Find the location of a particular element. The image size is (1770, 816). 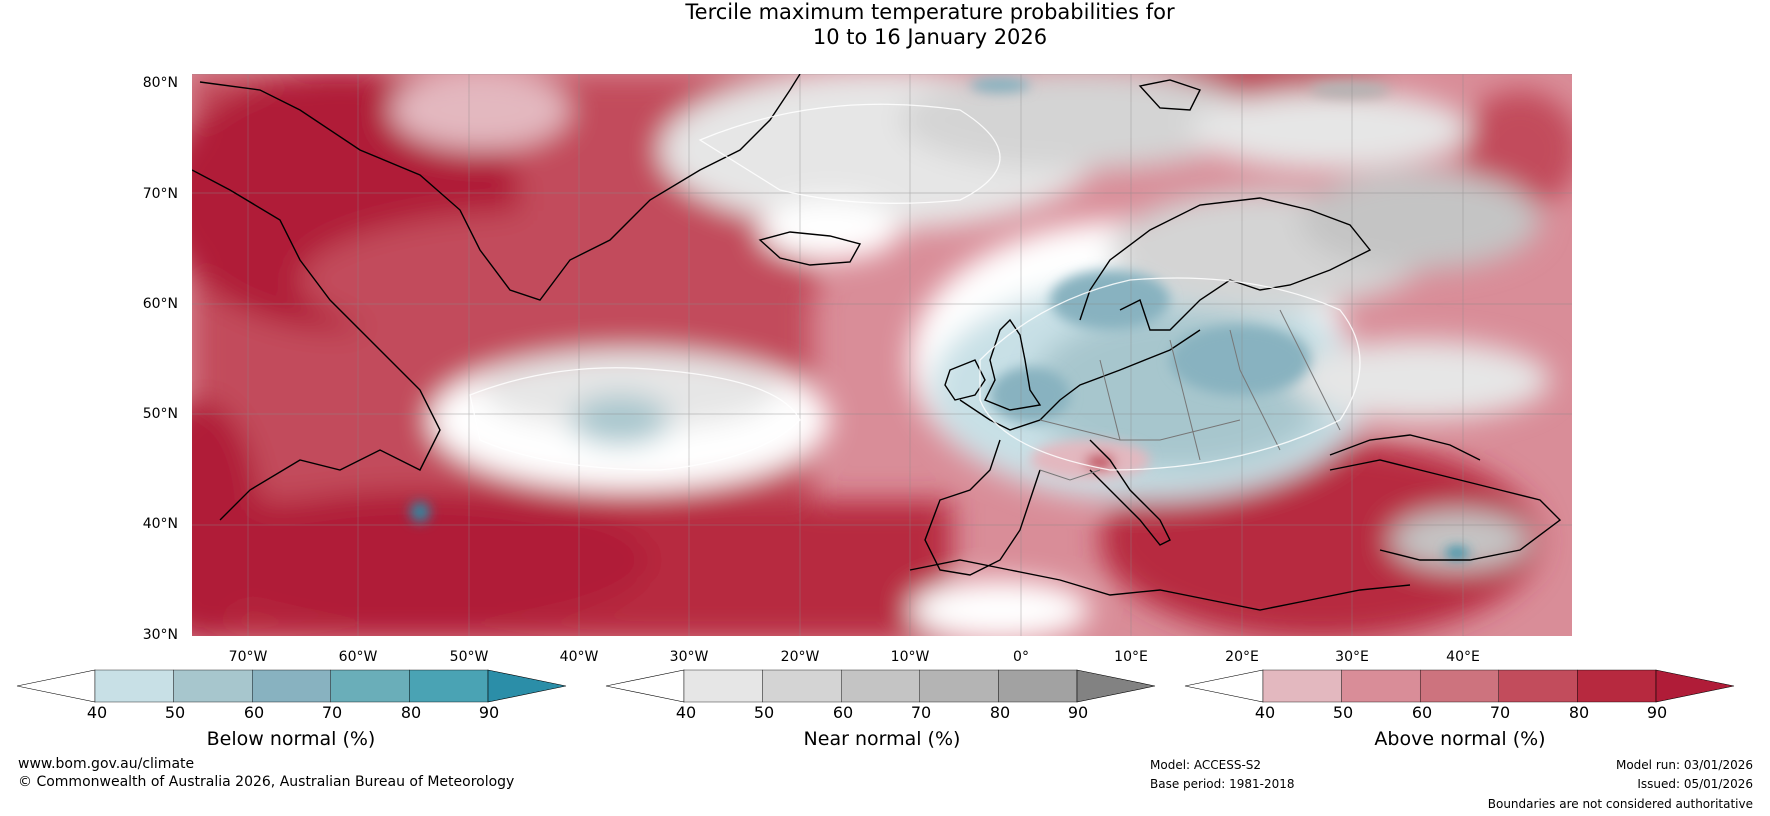

near-tick-60: 60 is located at coordinates (843, 712).